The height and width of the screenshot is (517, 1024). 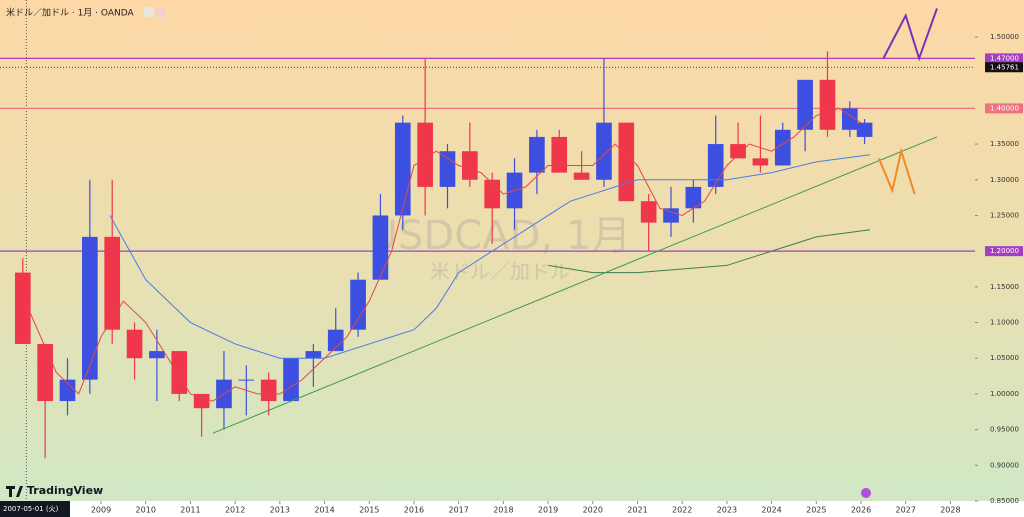 I want to click on y-tick-label: 1.25000, so click(x=1004, y=215).